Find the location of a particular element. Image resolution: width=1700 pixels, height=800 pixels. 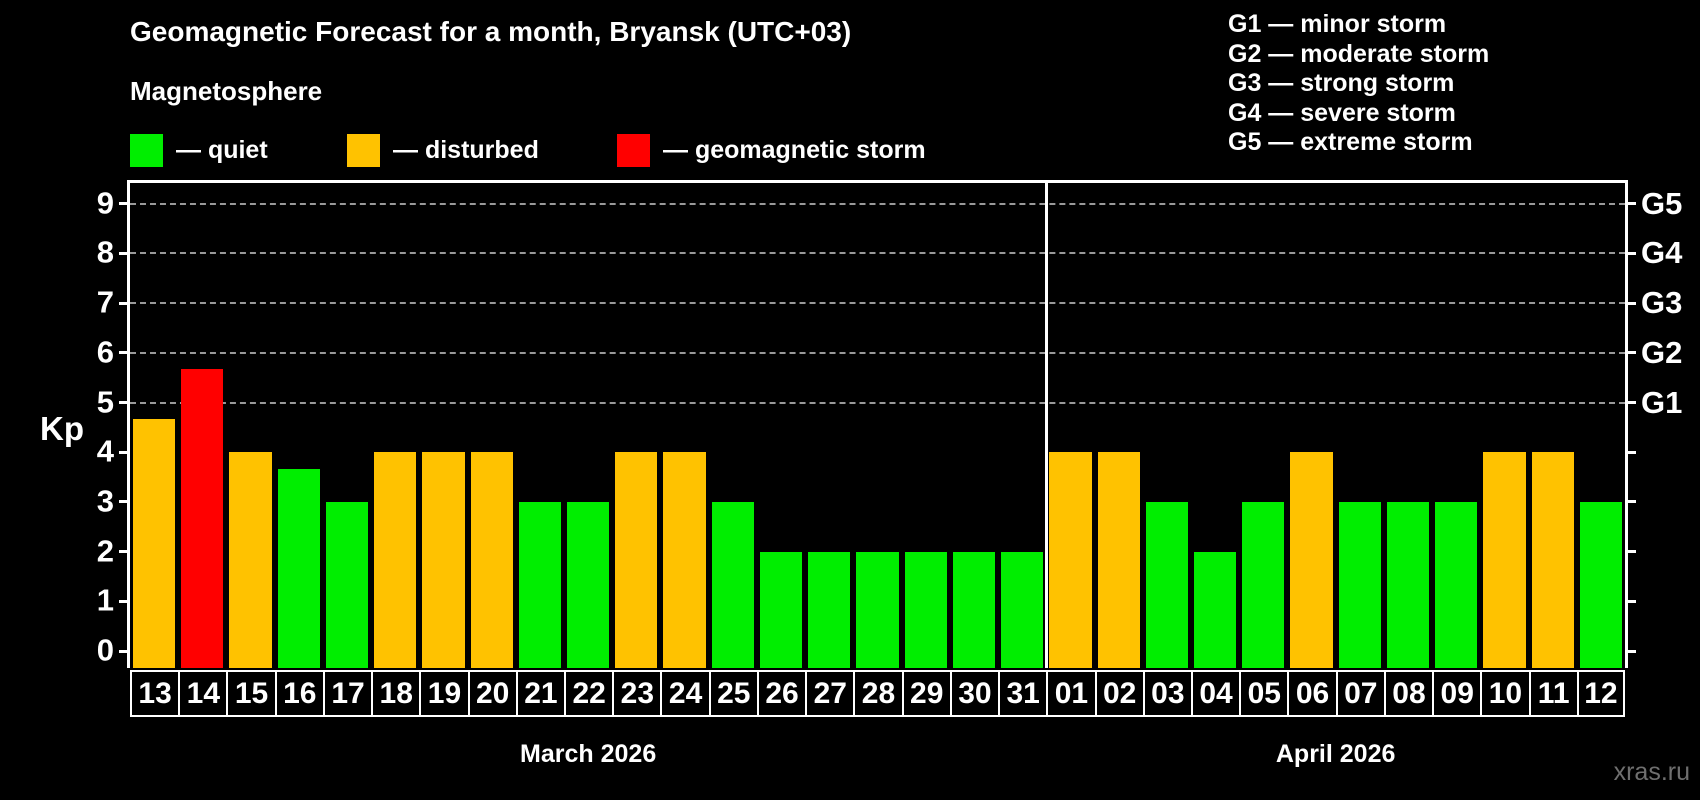

watermark: xras.ru is located at coordinates (1651, 772).